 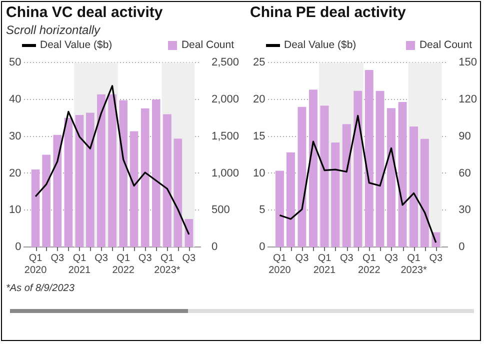 I want to click on y2-tick-label: 2,500, so click(x=225, y=62).